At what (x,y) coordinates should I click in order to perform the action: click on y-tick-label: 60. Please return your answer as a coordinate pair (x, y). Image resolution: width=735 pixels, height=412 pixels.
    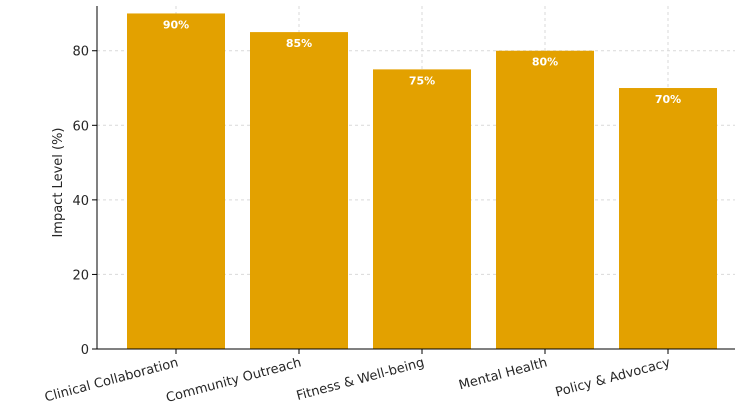
    Looking at the image, I should click on (80, 126).